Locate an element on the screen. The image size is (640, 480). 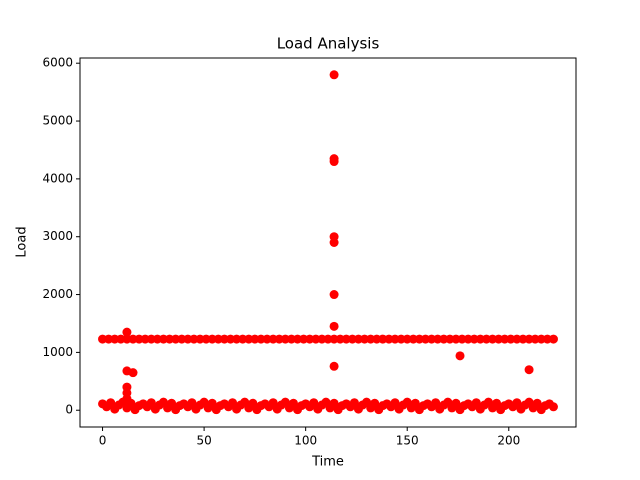
y-tick-label: 5000 is located at coordinates (57, 121).